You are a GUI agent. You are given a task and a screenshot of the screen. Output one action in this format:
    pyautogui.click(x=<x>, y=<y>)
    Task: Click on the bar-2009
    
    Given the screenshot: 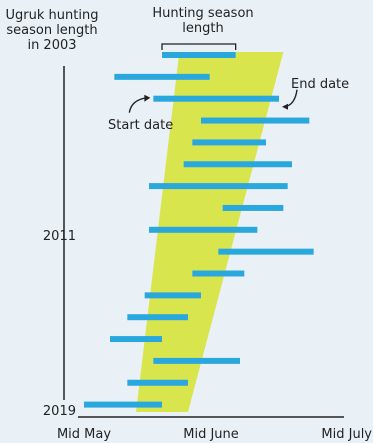 What is the action you would take?
    pyautogui.click(x=218, y=186)
    